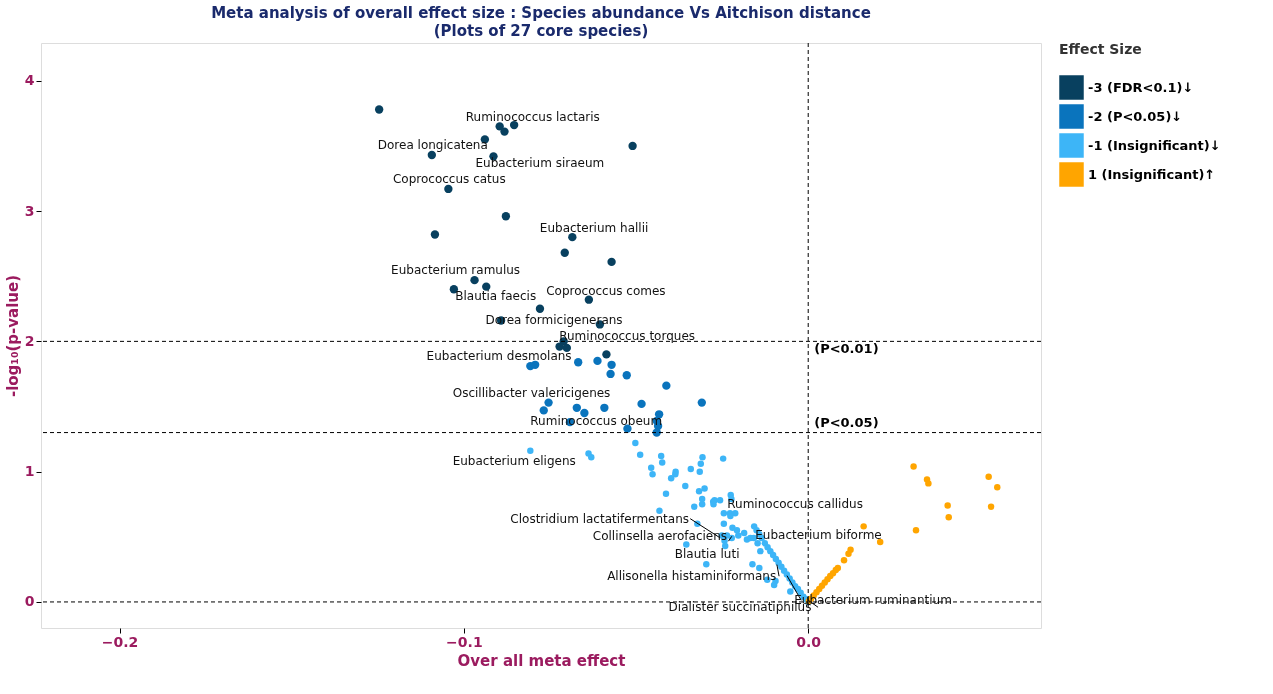  Describe the element at coordinates (464, 641) in the screenshot. I see `x-tick-label: −0.1` at that location.